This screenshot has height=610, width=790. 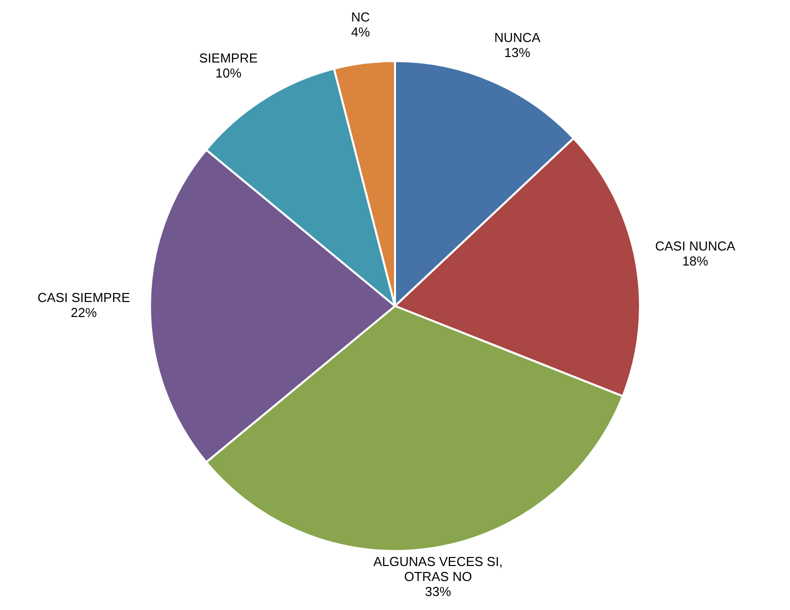 I want to click on data-label: 10%, so click(x=228, y=72).